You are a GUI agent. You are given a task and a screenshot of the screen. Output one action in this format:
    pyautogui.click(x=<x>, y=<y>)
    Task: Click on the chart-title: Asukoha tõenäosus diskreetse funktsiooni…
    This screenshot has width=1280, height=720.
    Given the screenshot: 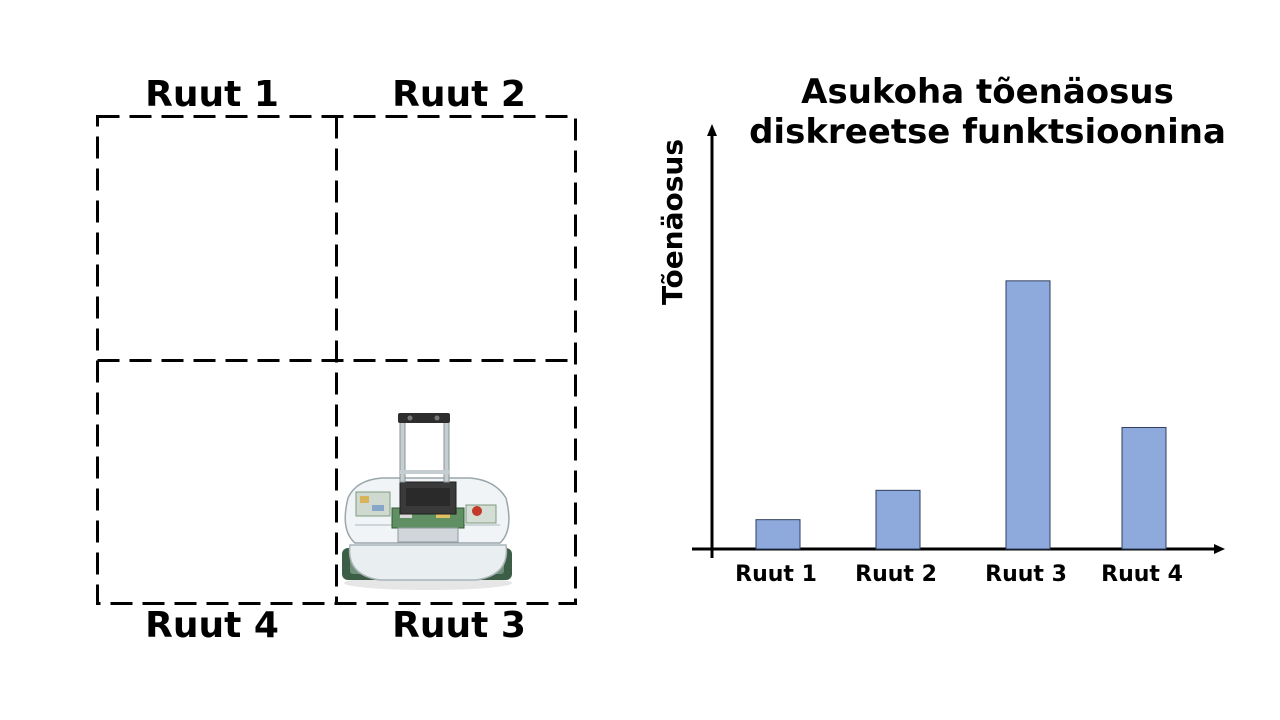 What is the action you would take?
    pyautogui.click(x=987, y=112)
    